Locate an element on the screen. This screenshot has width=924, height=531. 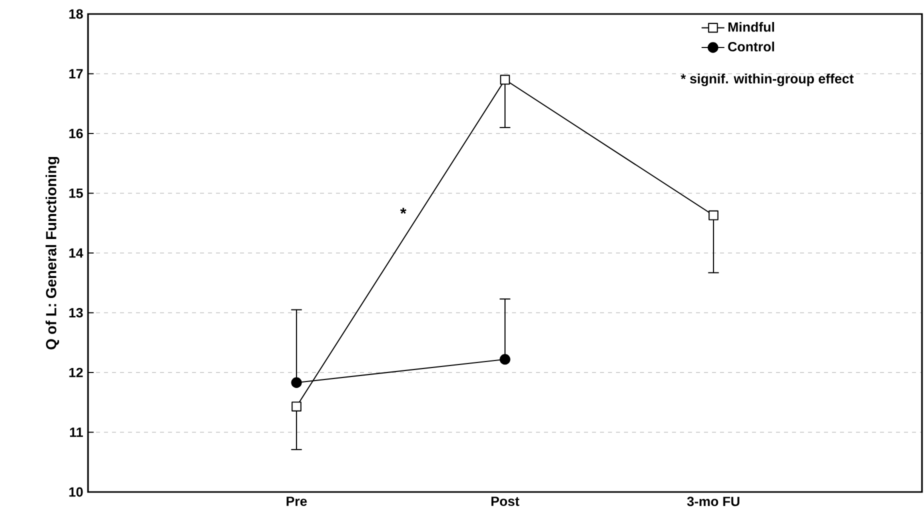
y-tick-label: 14 is located at coordinates (76, 253).